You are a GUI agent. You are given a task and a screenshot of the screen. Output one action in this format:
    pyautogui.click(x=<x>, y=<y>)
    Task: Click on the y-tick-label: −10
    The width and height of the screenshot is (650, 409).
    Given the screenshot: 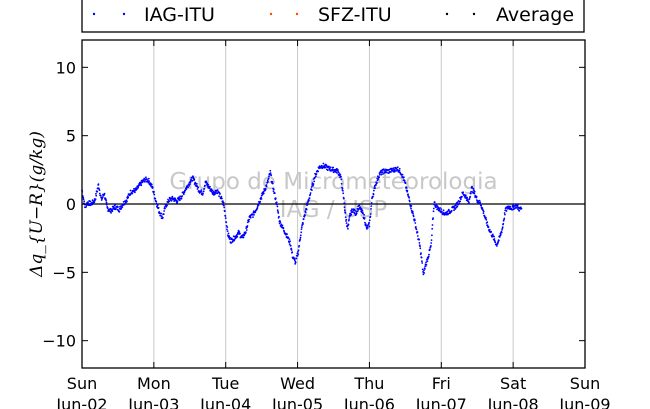 What is the action you would take?
    pyautogui.click(x=59, y=341)
    